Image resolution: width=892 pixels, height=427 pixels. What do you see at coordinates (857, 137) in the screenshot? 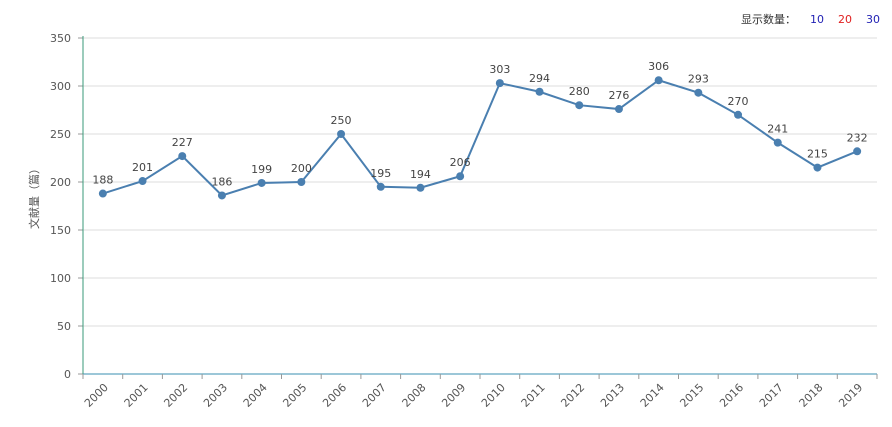
I see `data-label: 232` at bounding box center [857, 137].